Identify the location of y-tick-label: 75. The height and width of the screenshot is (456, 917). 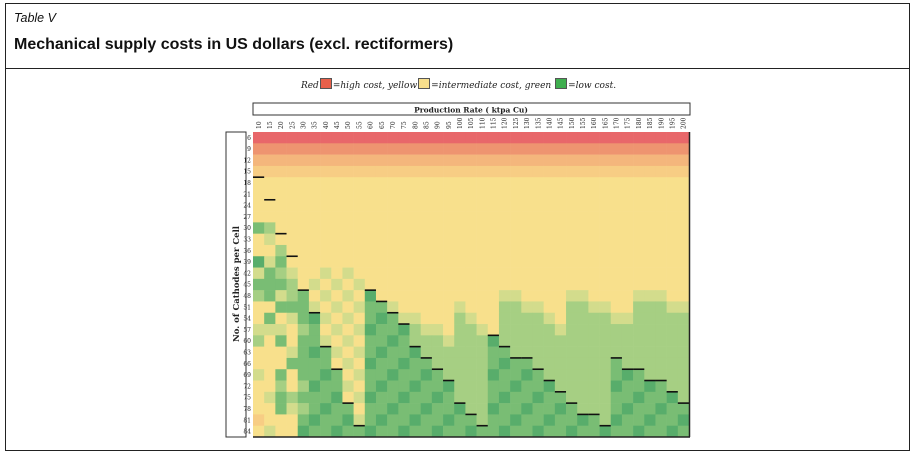
(247, 398).